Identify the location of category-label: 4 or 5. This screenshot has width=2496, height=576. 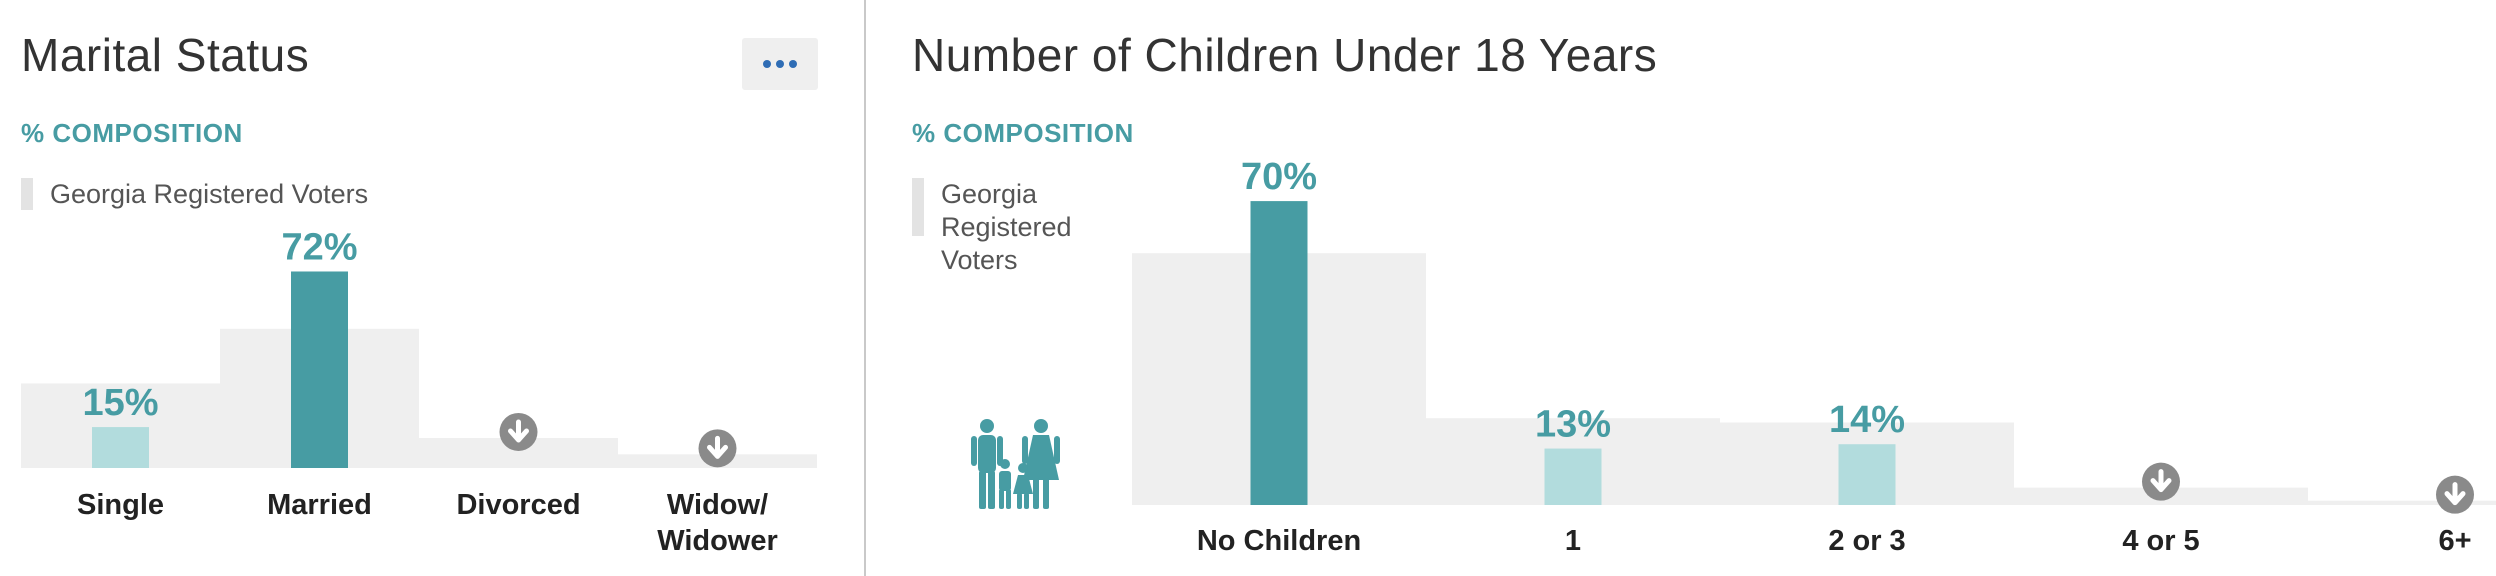
(2160, 541).